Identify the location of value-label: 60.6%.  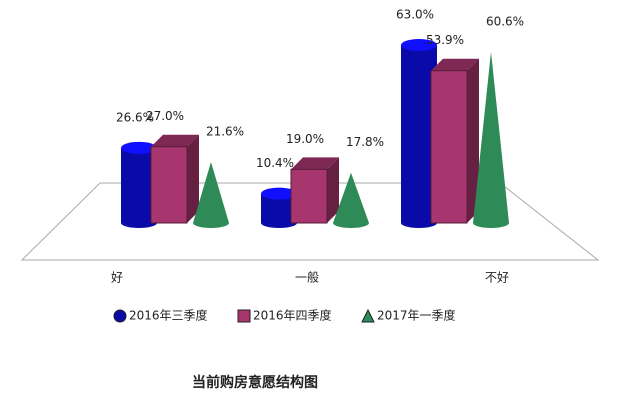
(505, 21).